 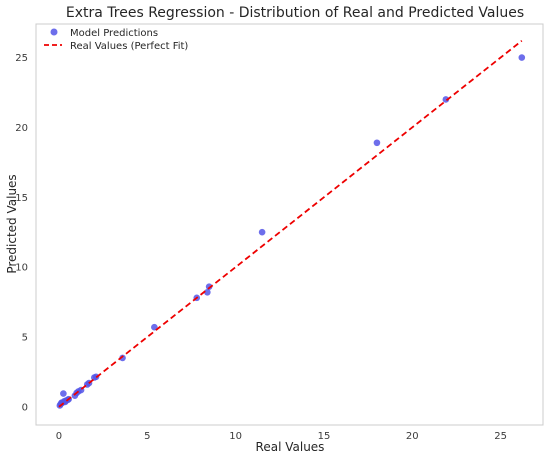 What do you see at coordinates (281, 436) in the screenshot?
I see `x-axis-ticks: 0 5 10 15 20 25` at bounding box center [281, 436].